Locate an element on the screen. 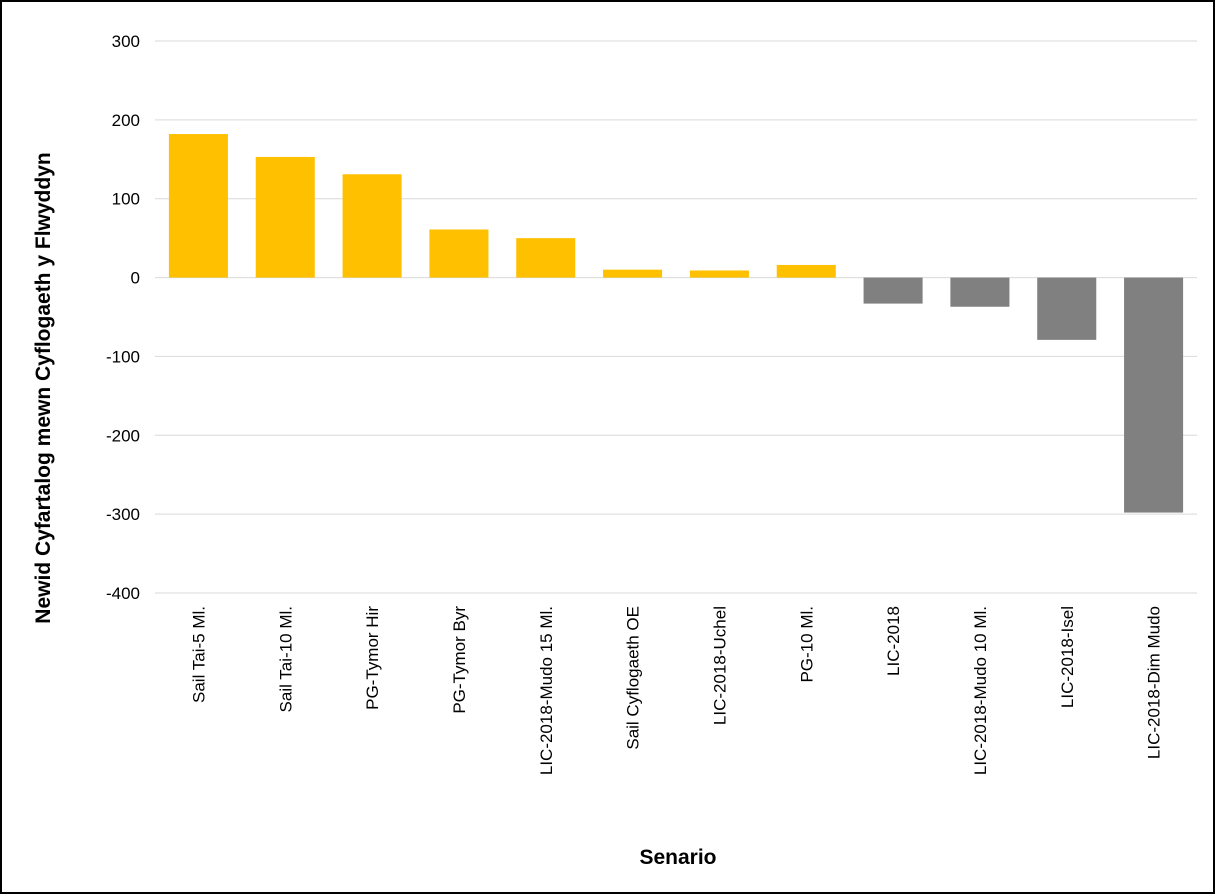 The width and height of the screenshot is (1215, 894). x-tick-label: LIC-2018-Uchel is located at coordinates (719, 665).